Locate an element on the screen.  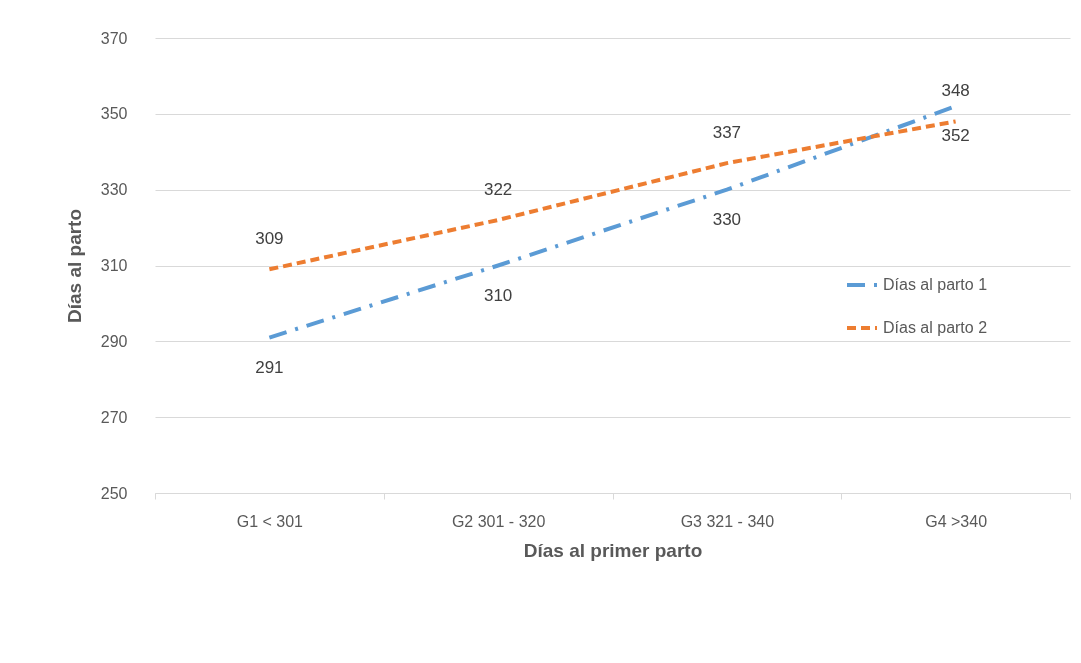
x-tick-label: G1 < 301 is located at coordinates (270, 521).